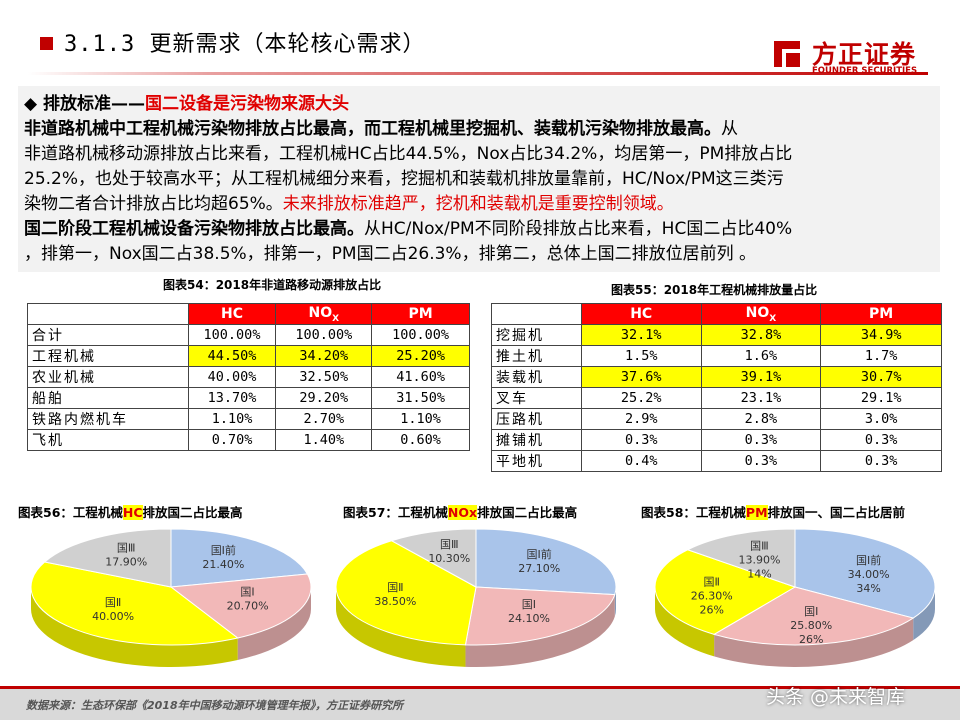 The width and height of the screenshot is (960, 720). Describe the element at coordinates (761, 335) in the screenshot. I see `table-cell: 32.8%` at that location.